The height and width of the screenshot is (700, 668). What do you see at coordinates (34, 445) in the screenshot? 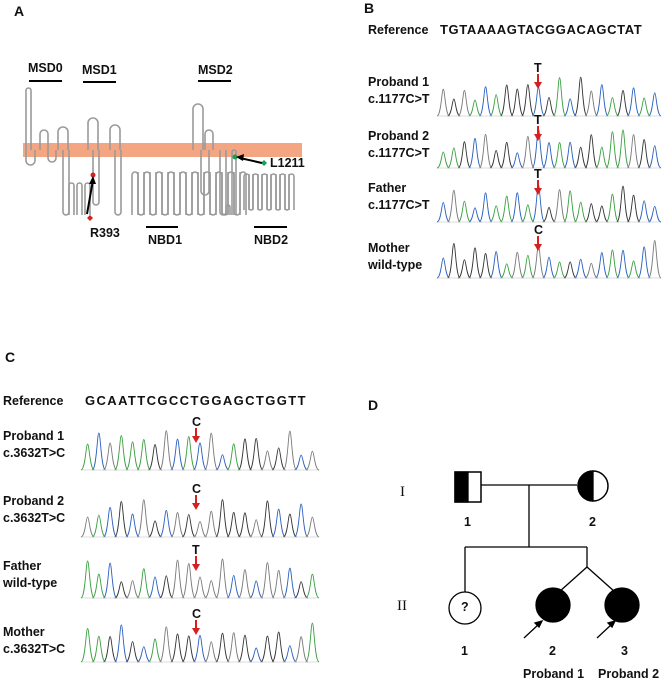
I see `panel_c-row-label: Proband 1 c.3632T>C` at bounding box center [34, 445].